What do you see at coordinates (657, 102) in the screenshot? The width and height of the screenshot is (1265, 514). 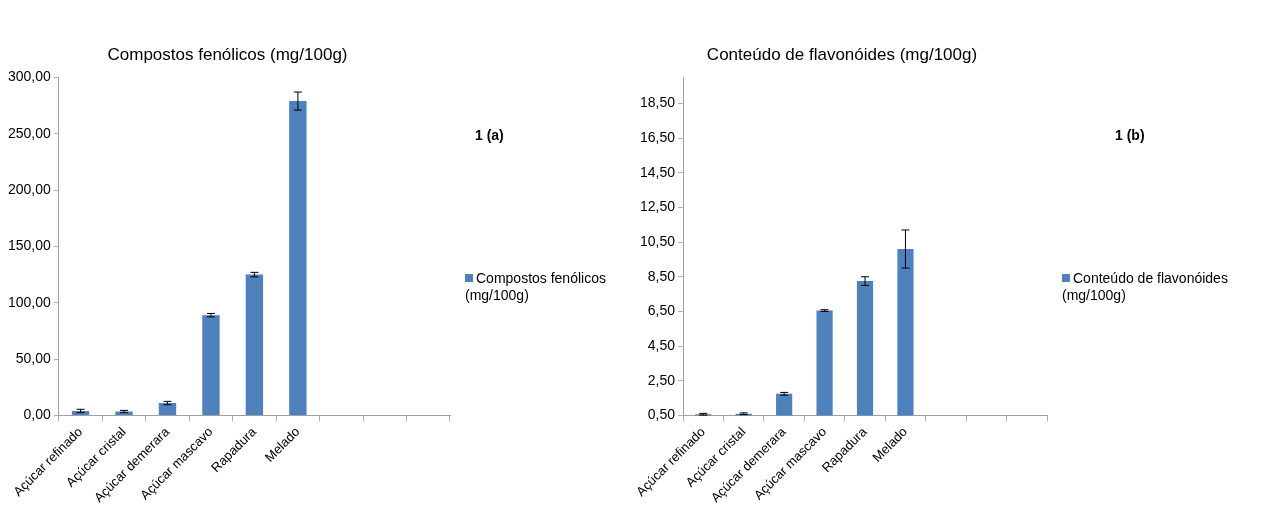 I see `y-tick-label: 18,50` at bounding box center [657, 102].